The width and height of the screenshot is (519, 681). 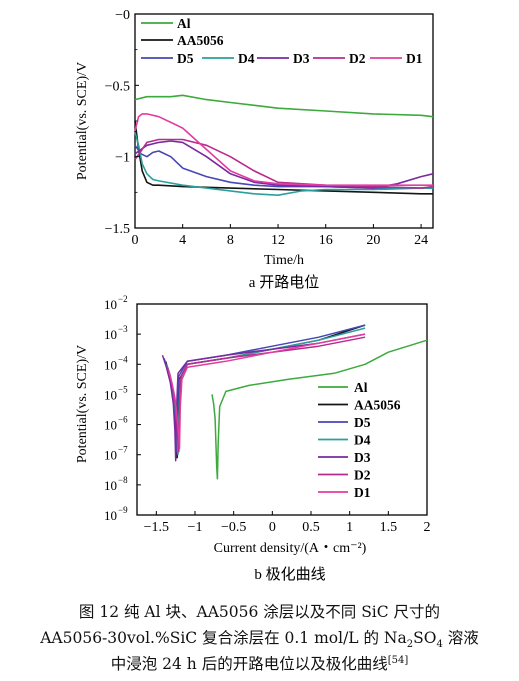 What do you see at coordinates (122, 408) in the screenshot?
I see `chart-b-y-ticks: 10−910−810−710−610−510−410−310−2` at bounding box center [122, 408].